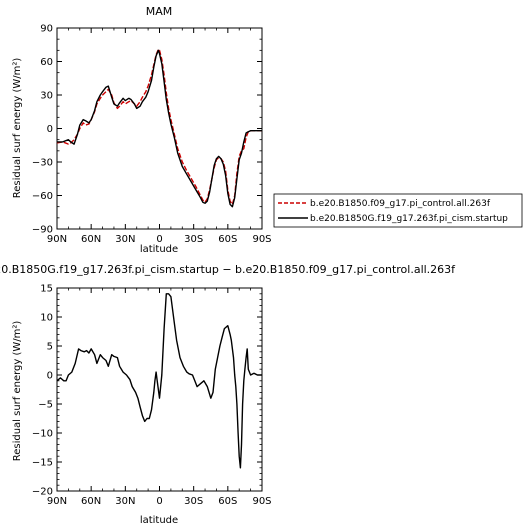 Image resolution: width=526 pixels, height=529 pixels. What do you see at coordinates (46, 318) in the screenshot?
I see `y-tick-label: 10` at bounding box center [46, 318].